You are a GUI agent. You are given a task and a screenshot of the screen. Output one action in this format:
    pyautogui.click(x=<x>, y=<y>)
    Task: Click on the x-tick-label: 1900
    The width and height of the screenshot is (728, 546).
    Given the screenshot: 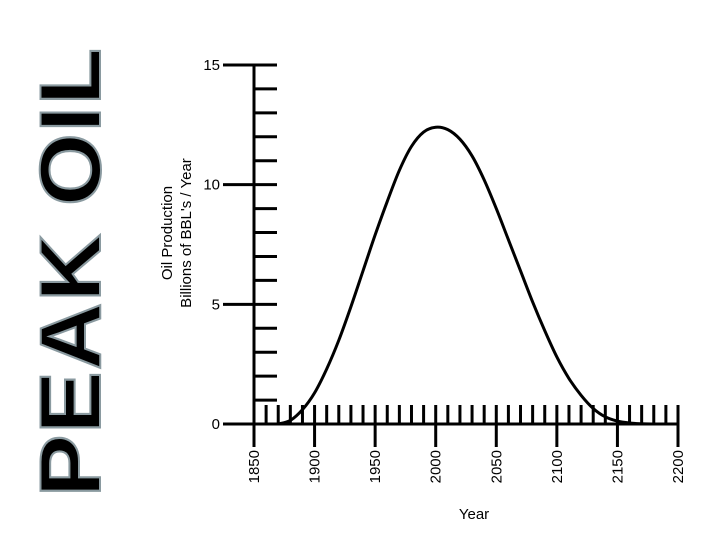 What is the action you would take?
    pyautogui.click(x=315, y=466)
    